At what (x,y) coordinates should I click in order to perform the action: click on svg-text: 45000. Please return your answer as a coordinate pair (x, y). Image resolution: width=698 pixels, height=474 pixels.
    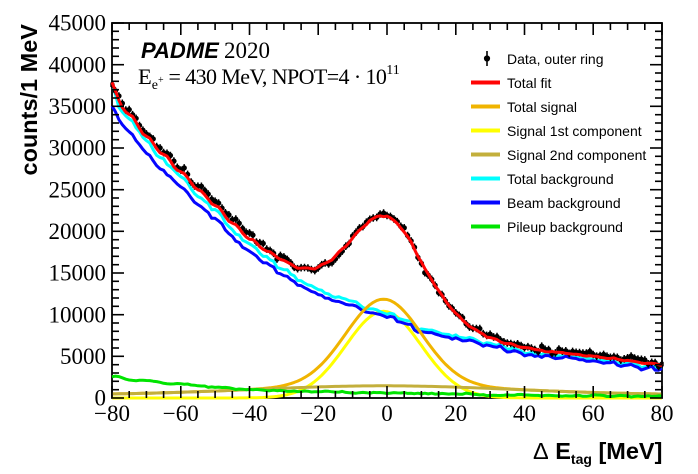
    Looking at the image, I should click on (78, 23).